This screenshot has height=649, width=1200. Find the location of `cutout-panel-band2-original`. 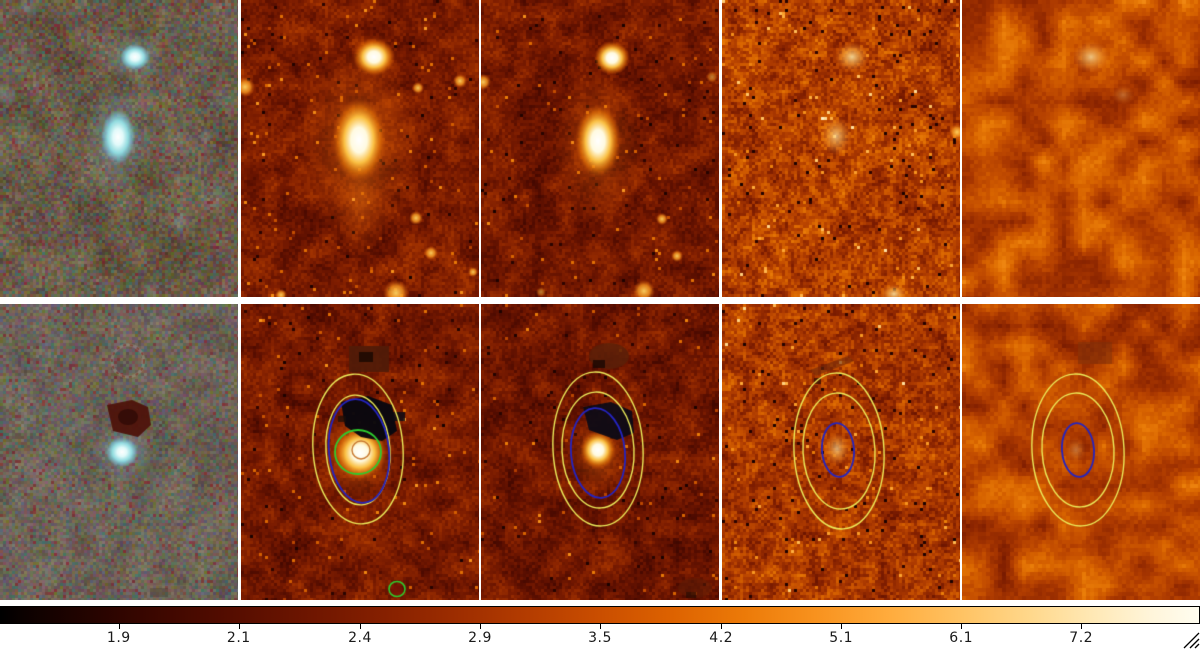

cutout-panel-band2-original is located at coordinates (600, 148).